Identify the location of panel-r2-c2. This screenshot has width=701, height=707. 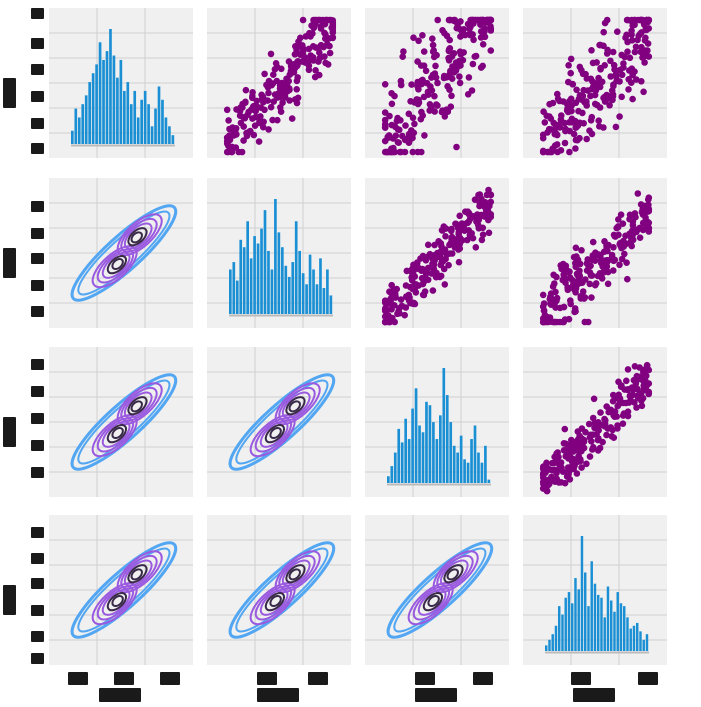
(437, 422).